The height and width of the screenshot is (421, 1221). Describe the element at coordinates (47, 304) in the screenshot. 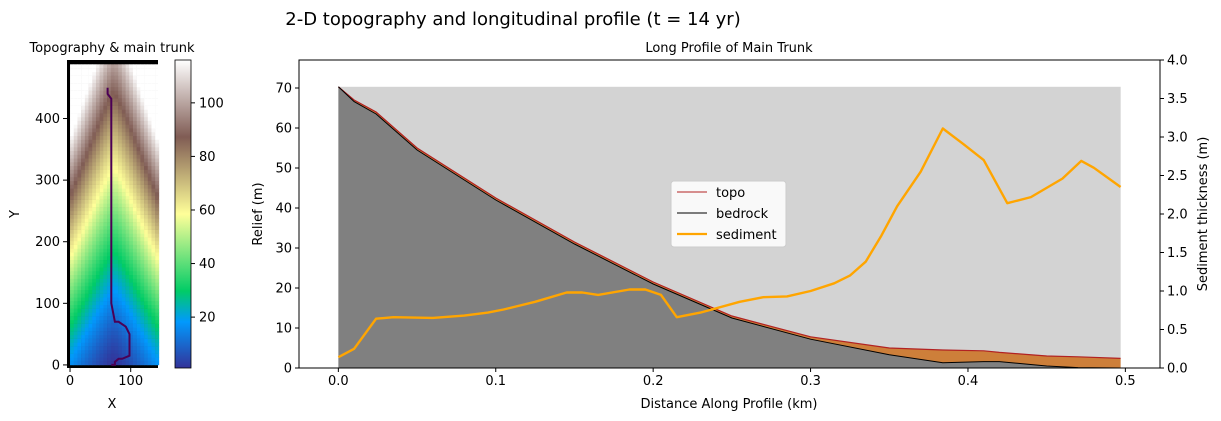

I see `heatmap-ytick-label: 100` at that location.